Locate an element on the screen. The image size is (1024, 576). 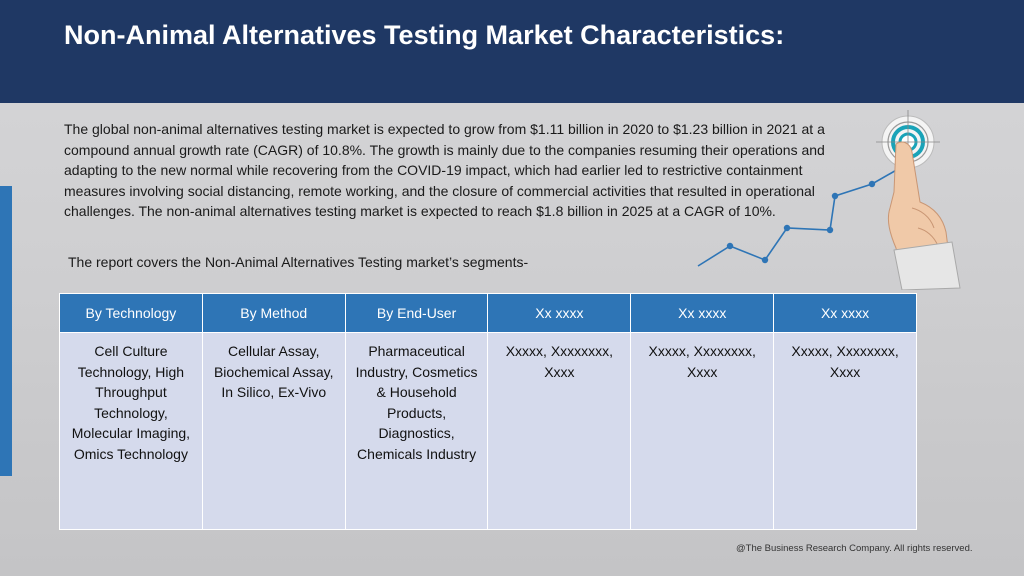
pointing-hand-icon is located at coordinates (924, 215).